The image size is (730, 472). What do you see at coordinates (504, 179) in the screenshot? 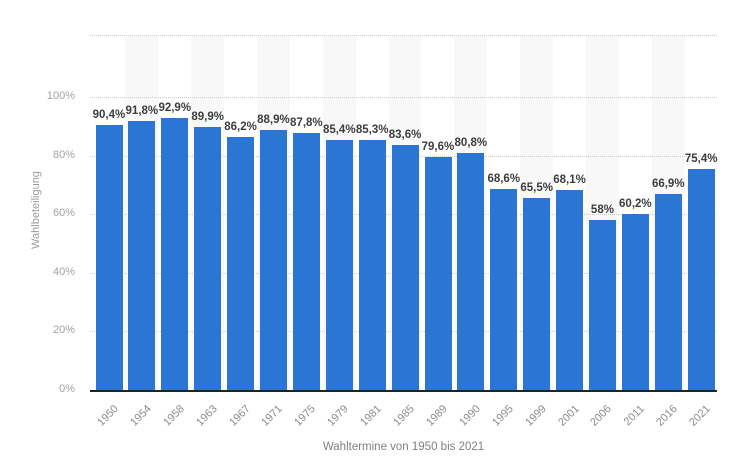
I see `bar-value-label: 68,6%` at bounding box center [504, 179].